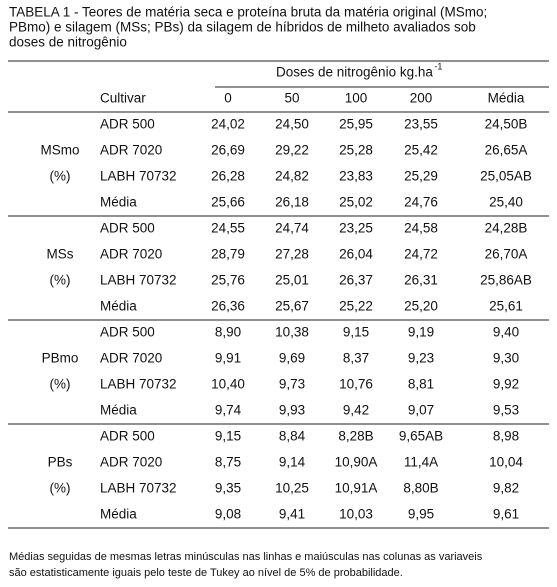  What do you see at coordinates (228, 306) in the screenshot?
I see `cell-value: 26,36` at bounding box center [228, 306].